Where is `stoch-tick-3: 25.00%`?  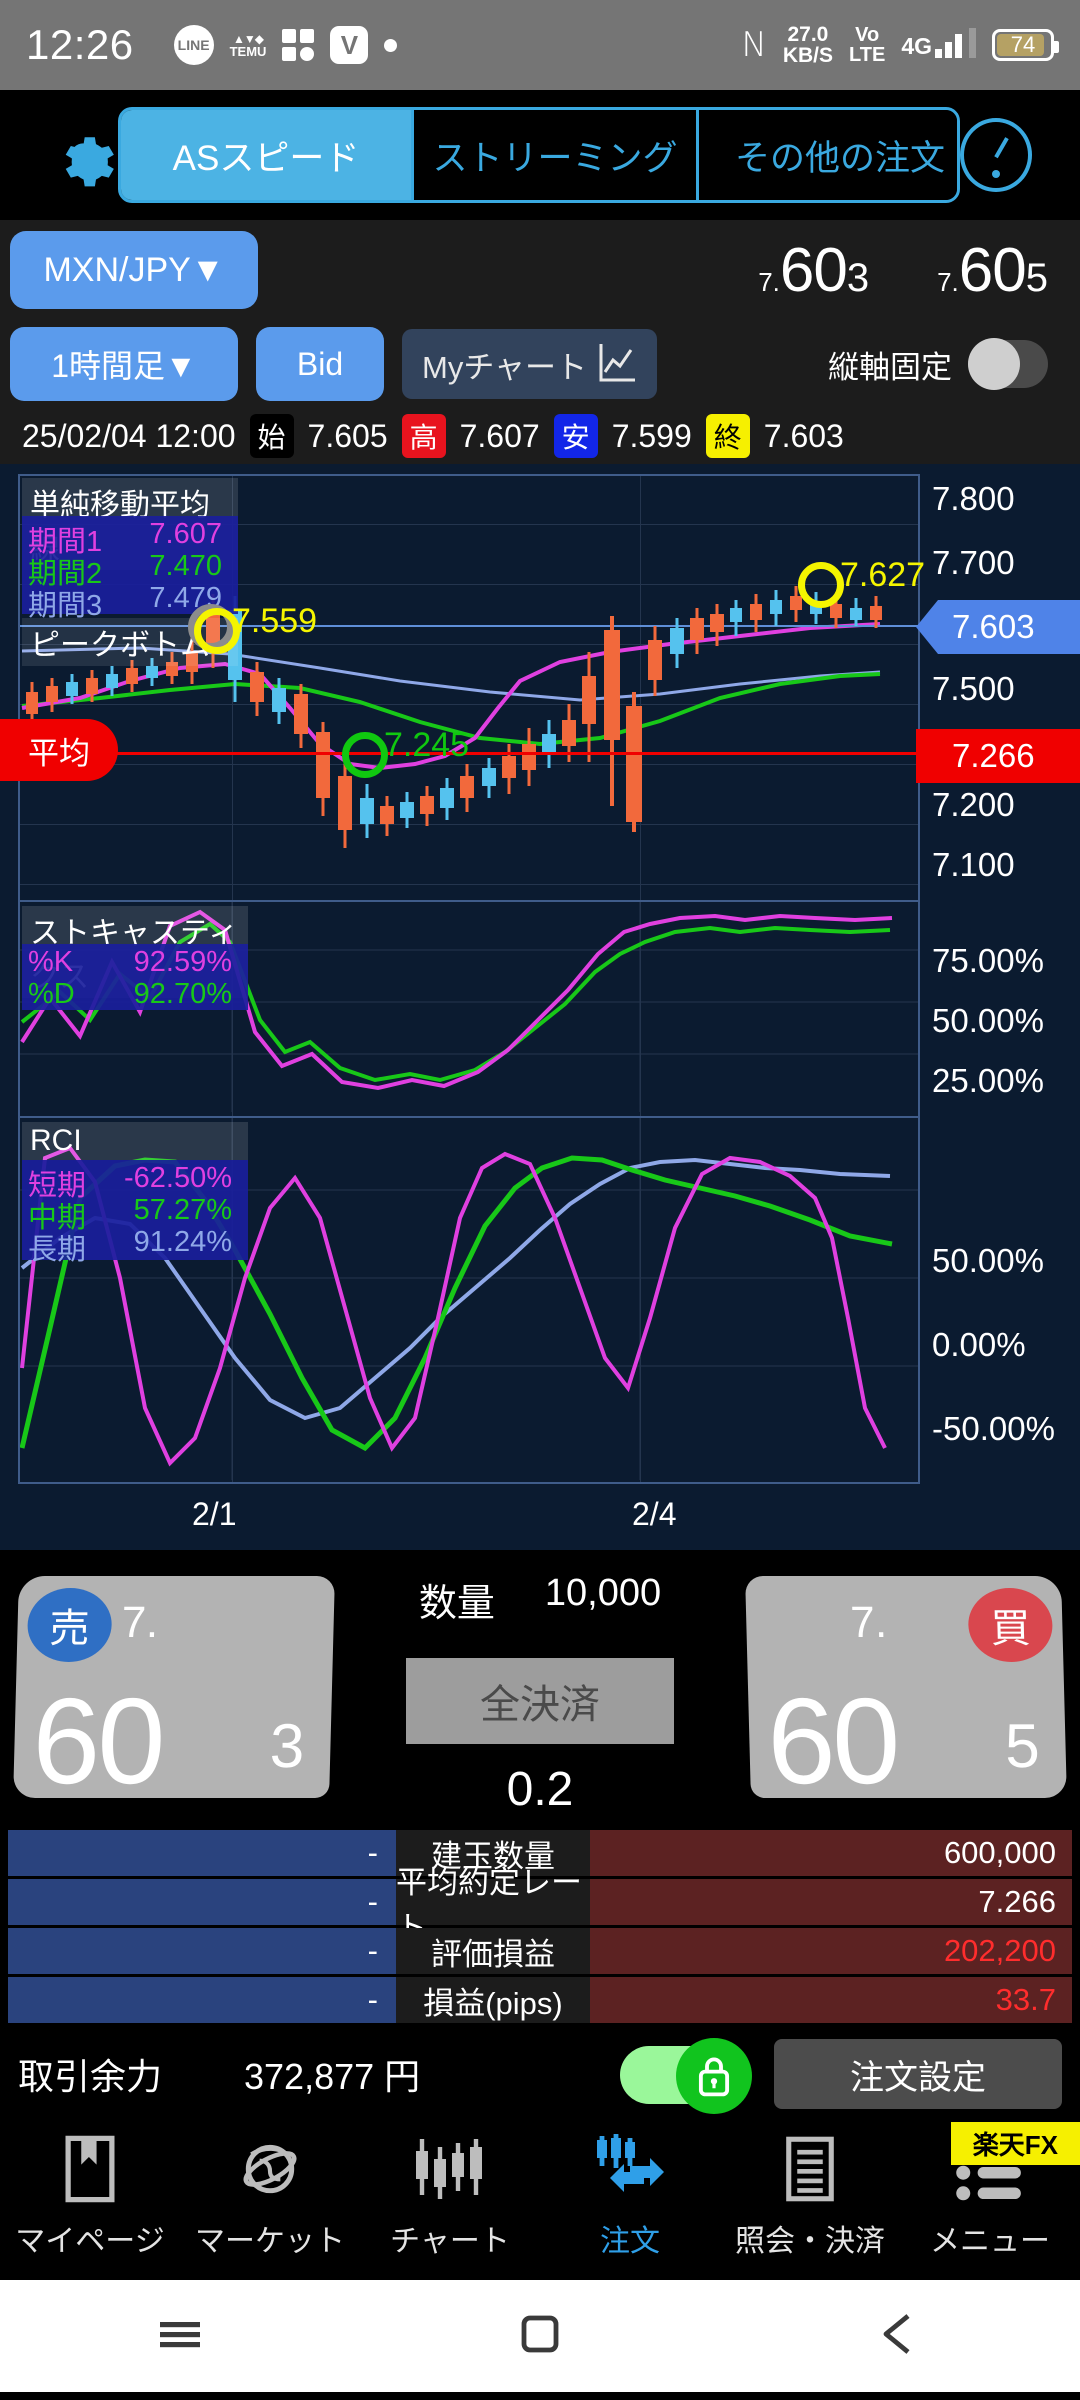
stoch-tick-3: 25.00% is located at coordinates (988, 1080).